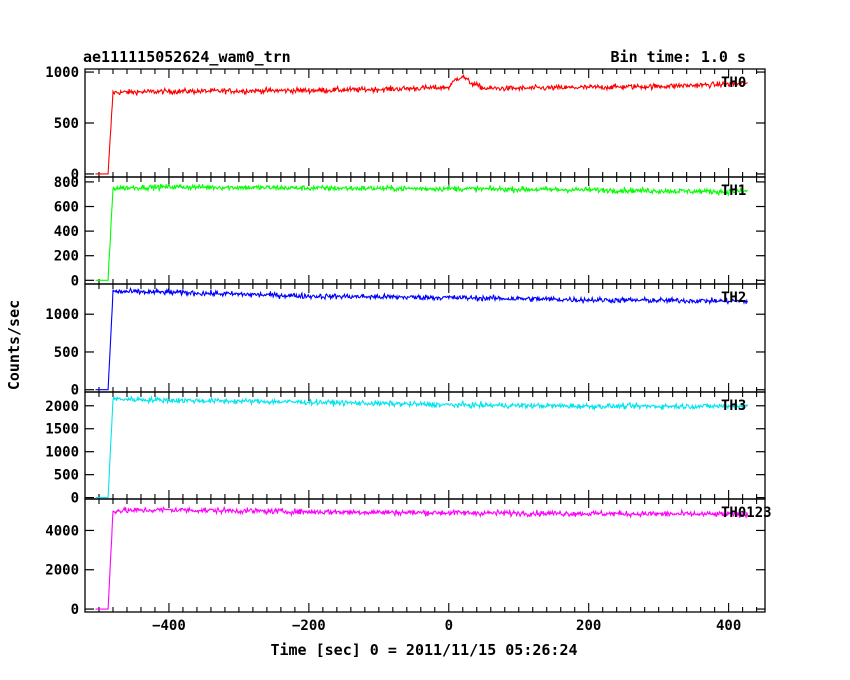  Describe the element at coordinates (66, 208) in the screenshot. I see `y-tick-label: 600` at that location.